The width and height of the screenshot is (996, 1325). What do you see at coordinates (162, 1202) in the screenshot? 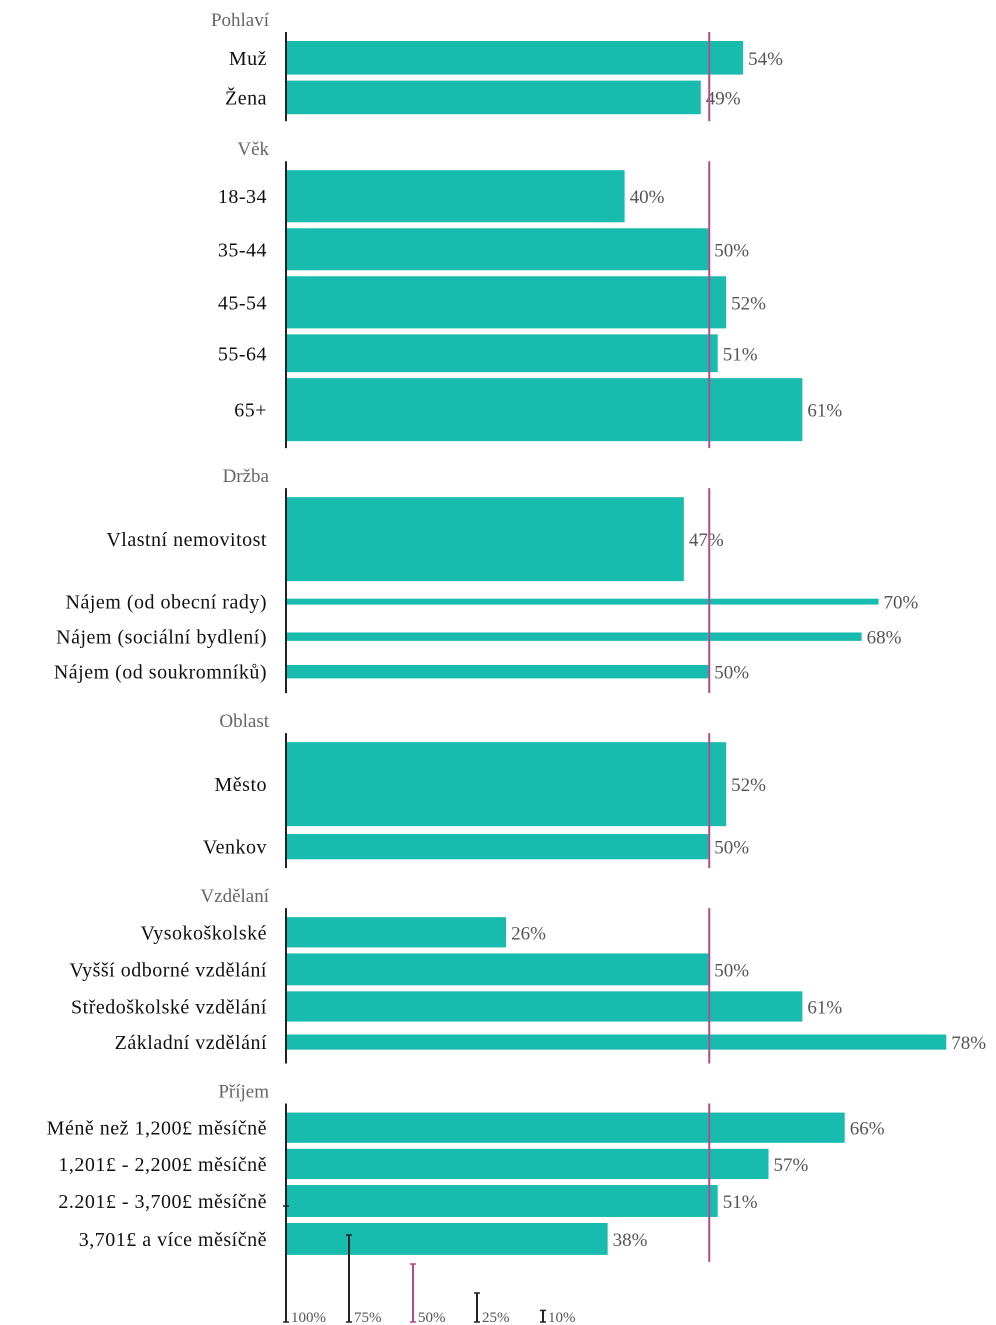
I see `category-label: 2.201£ - 3,700£ měsíčně` at bounding box center [162, 1202].